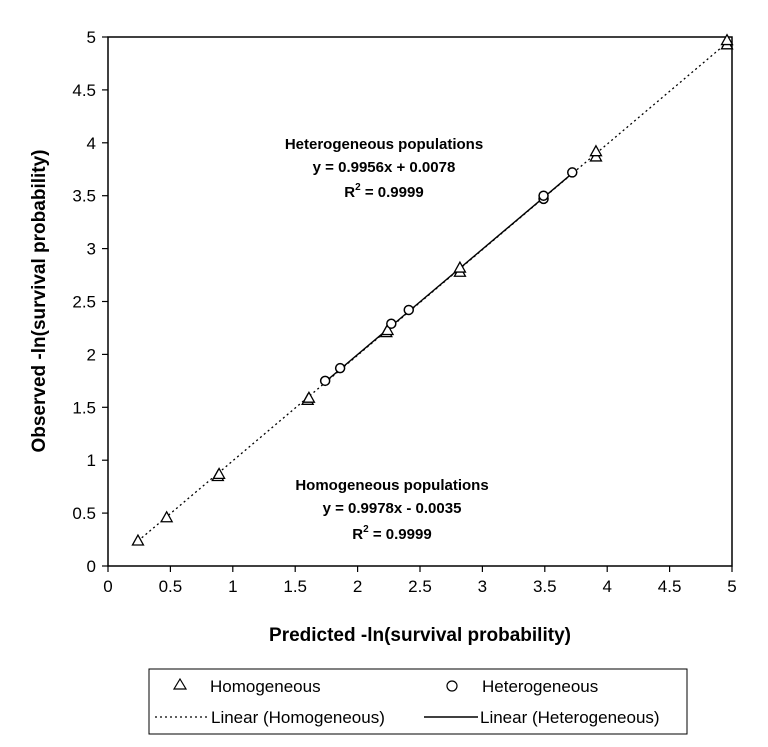  I want to click on x-tick-label: 5, so click(731, 586).